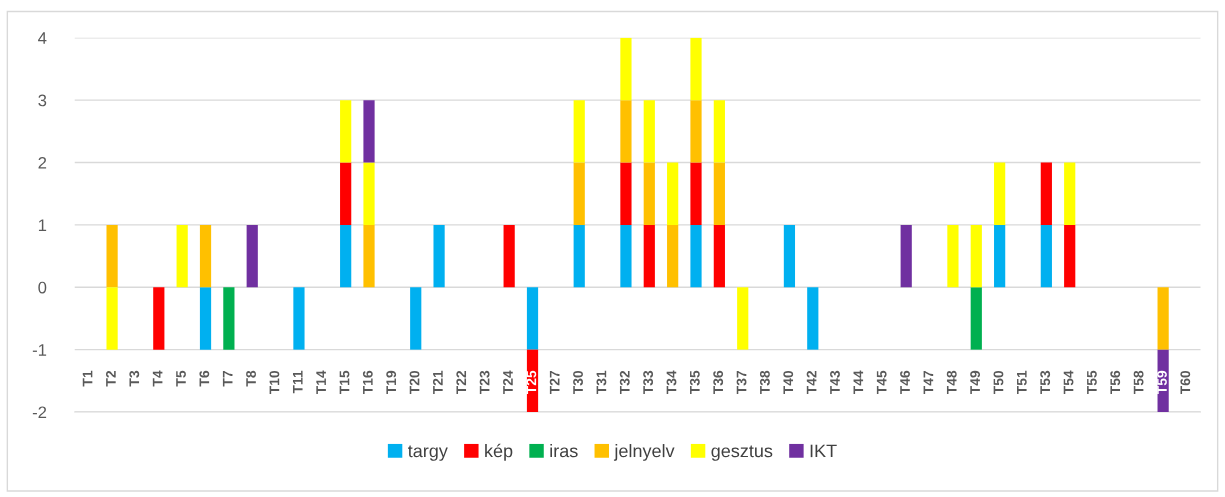 The image size is (1225, 497). I want to click on legend-label: iras, so click(564, 451).